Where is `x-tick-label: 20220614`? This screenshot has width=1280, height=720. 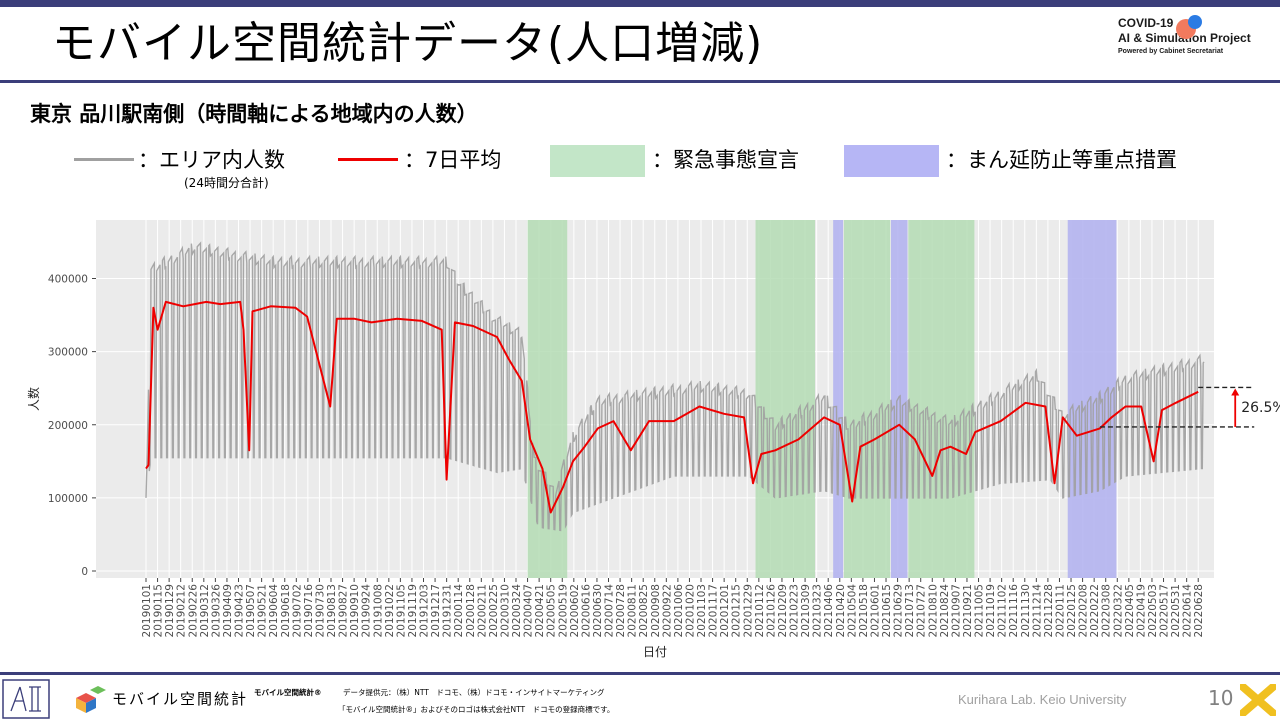 x-tick-label: 20220614 is located at coordinates (1188, 611).